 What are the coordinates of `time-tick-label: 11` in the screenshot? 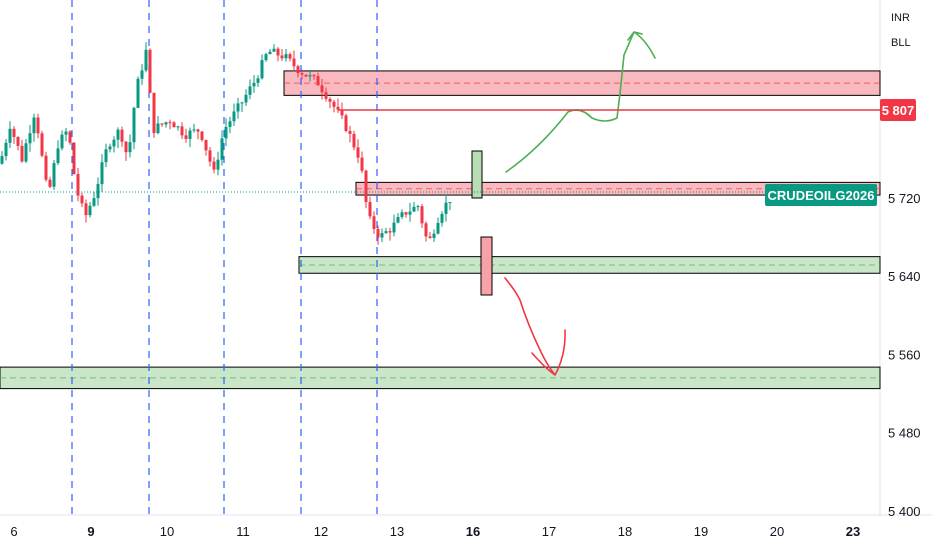 It's located at (243, 531).